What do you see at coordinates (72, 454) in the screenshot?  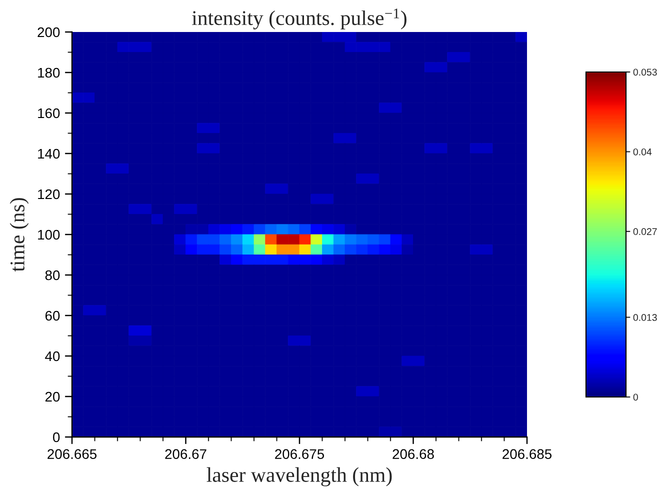 I see `x-tick-label: 206.665` at bounding box center [72, 454].